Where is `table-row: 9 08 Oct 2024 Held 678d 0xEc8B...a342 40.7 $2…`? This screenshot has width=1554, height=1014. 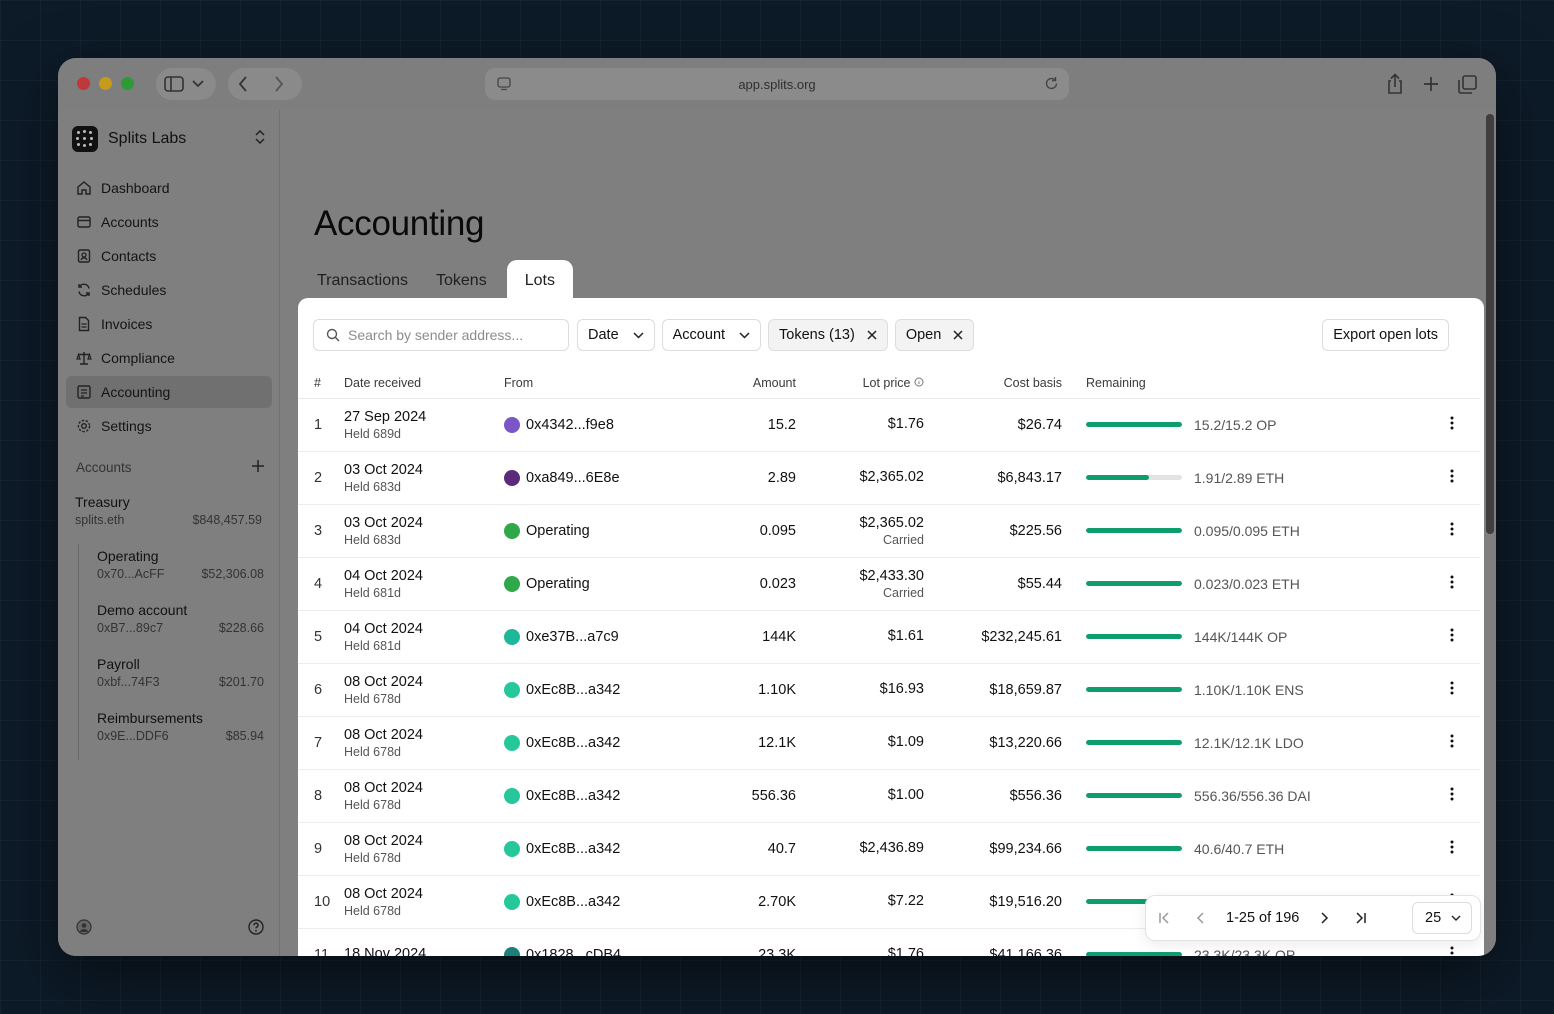 table-row: 9 08 Oct 2024 Held 678d 0xEc8B...a342 40.7 $2… is located at coordinates (889, 849).